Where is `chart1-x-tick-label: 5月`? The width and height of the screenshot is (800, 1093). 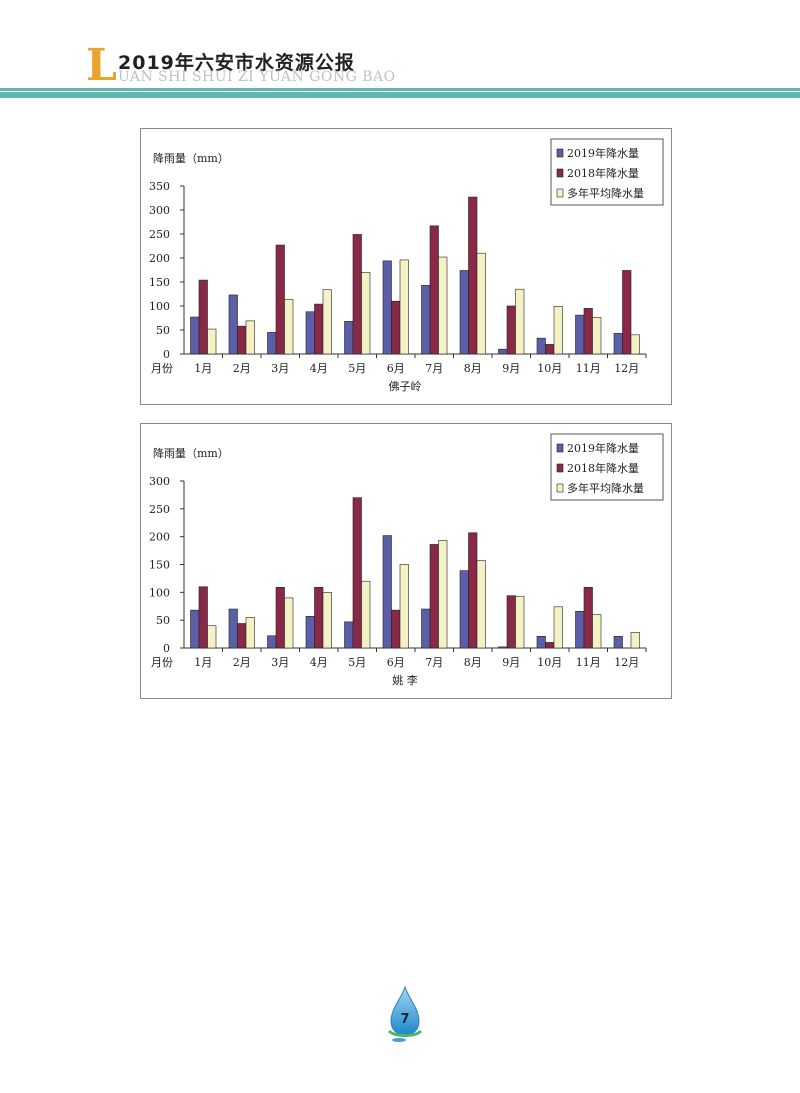 chart1-x-tick-label: 5月 is located at coordinates (357, 368).